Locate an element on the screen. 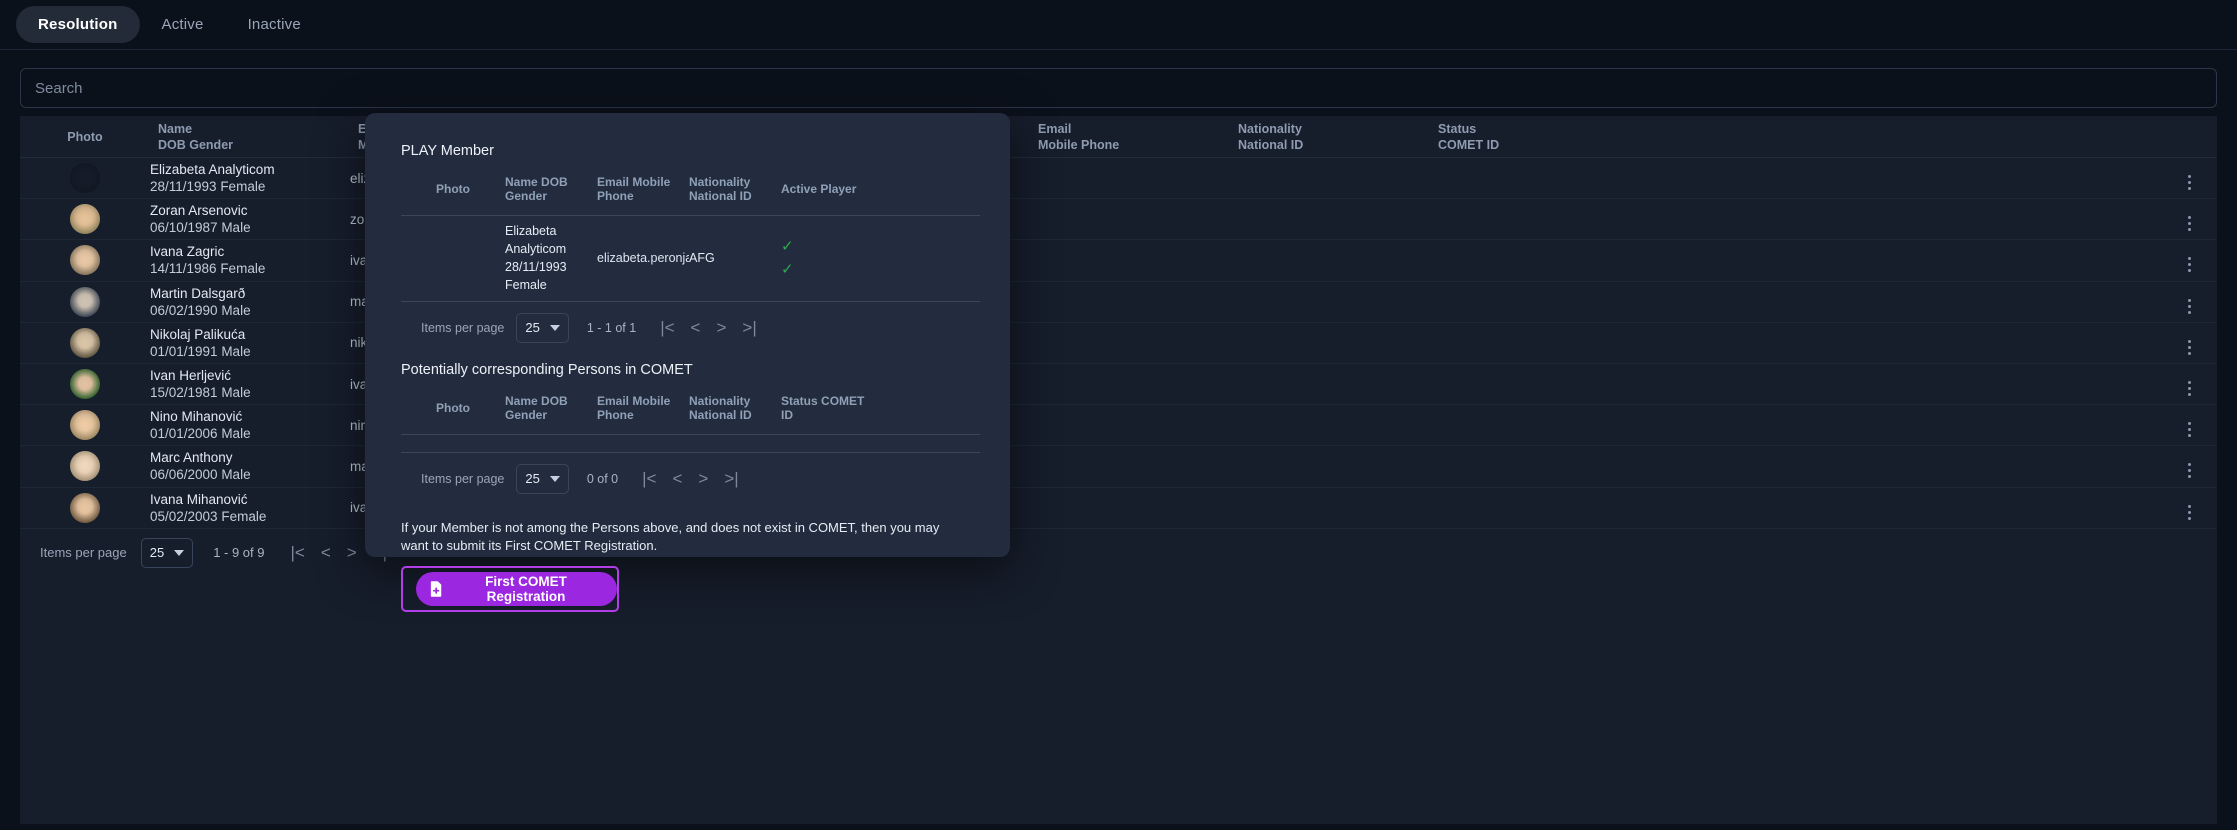 The height and width of the screenshot is (830, 2237). modal-column-header-name-label: Name is located at coordinates (521, 182).